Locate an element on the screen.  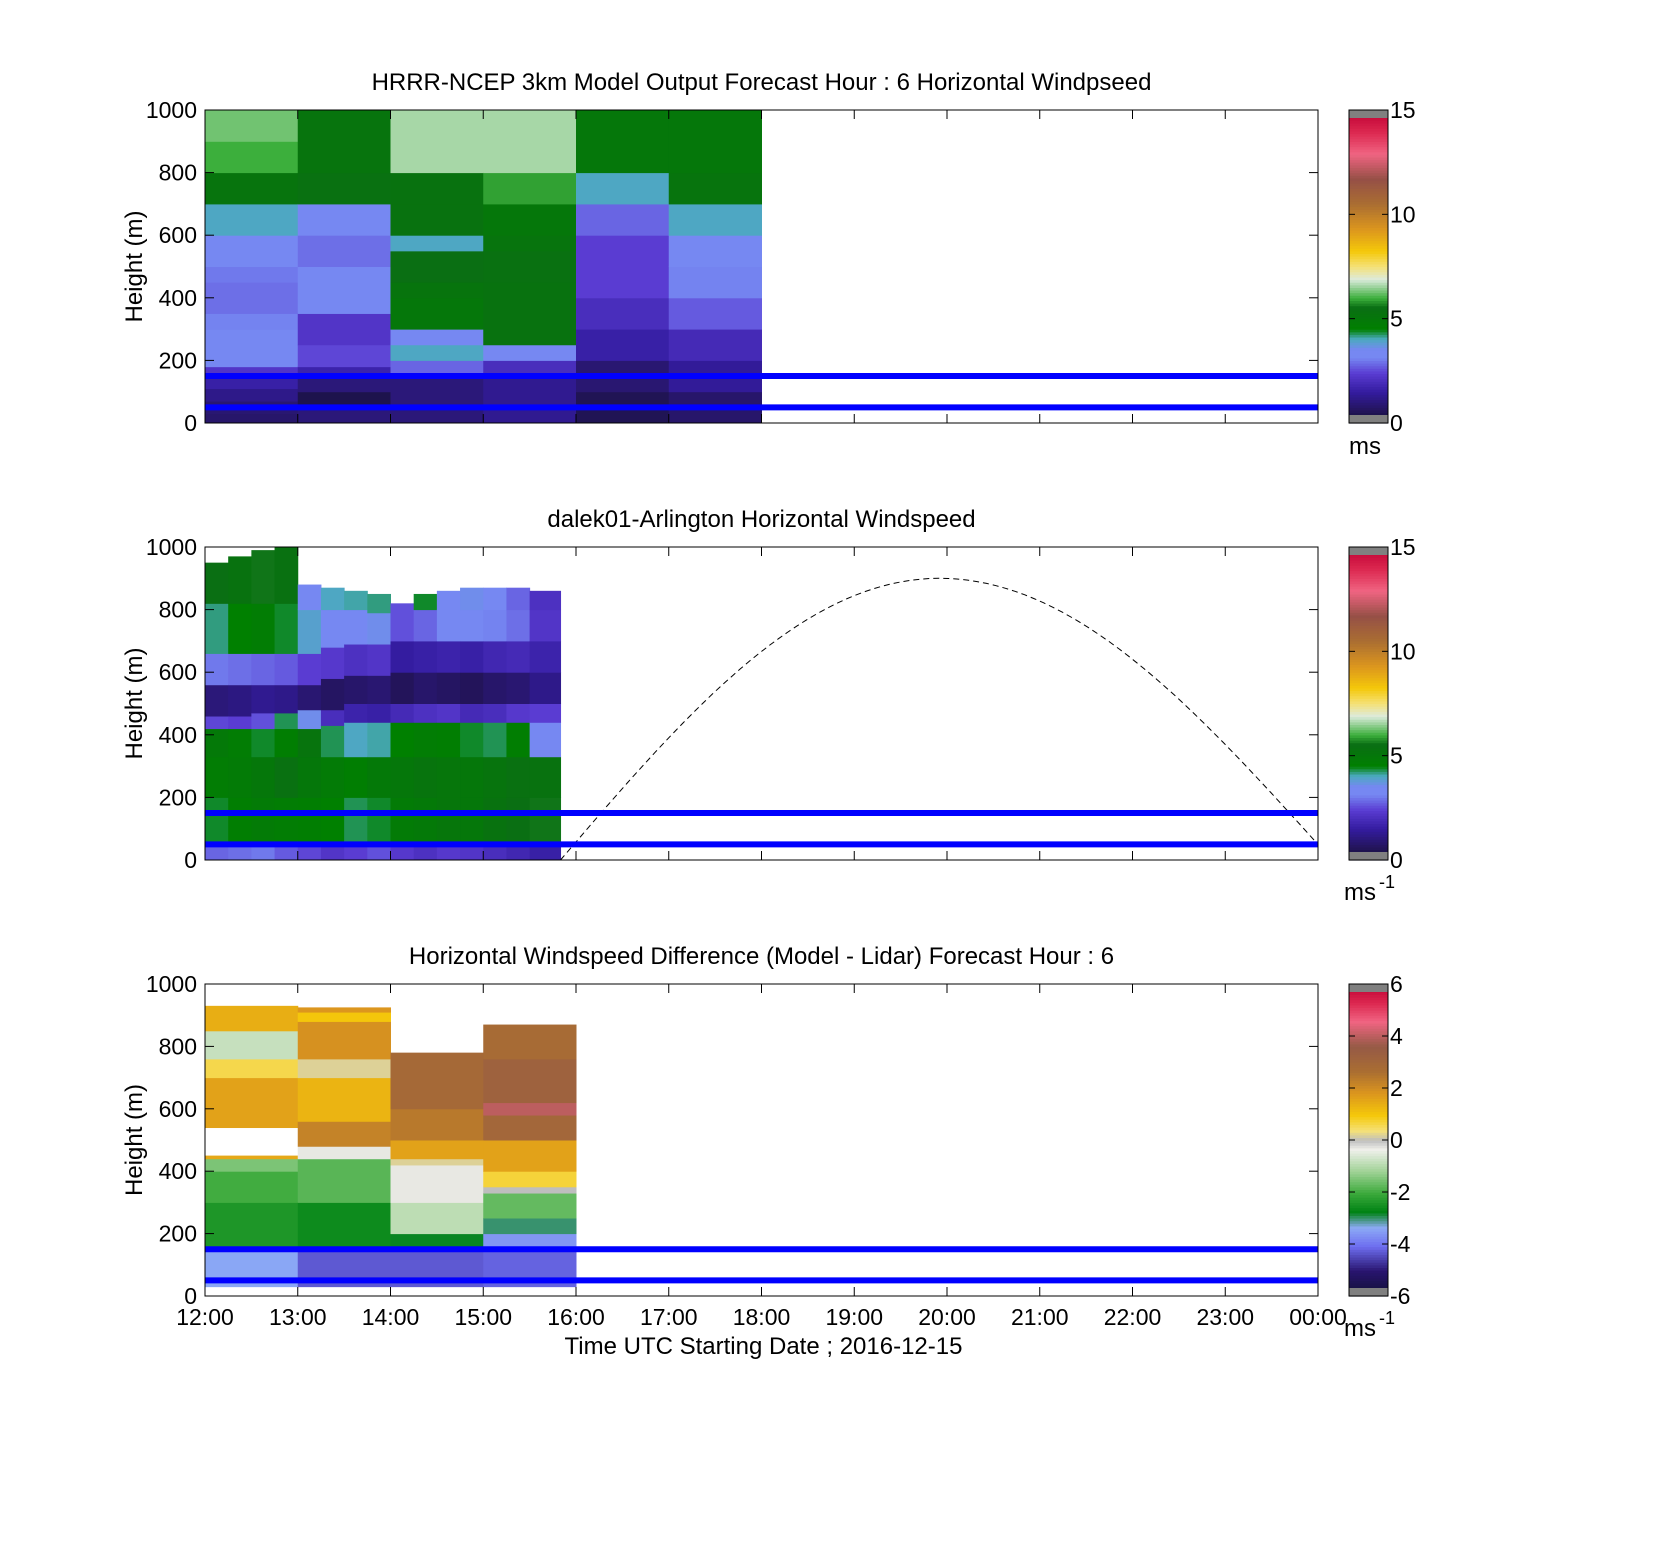
colorbar-tick-label: -4 is located at coordinates (1400, 1244).